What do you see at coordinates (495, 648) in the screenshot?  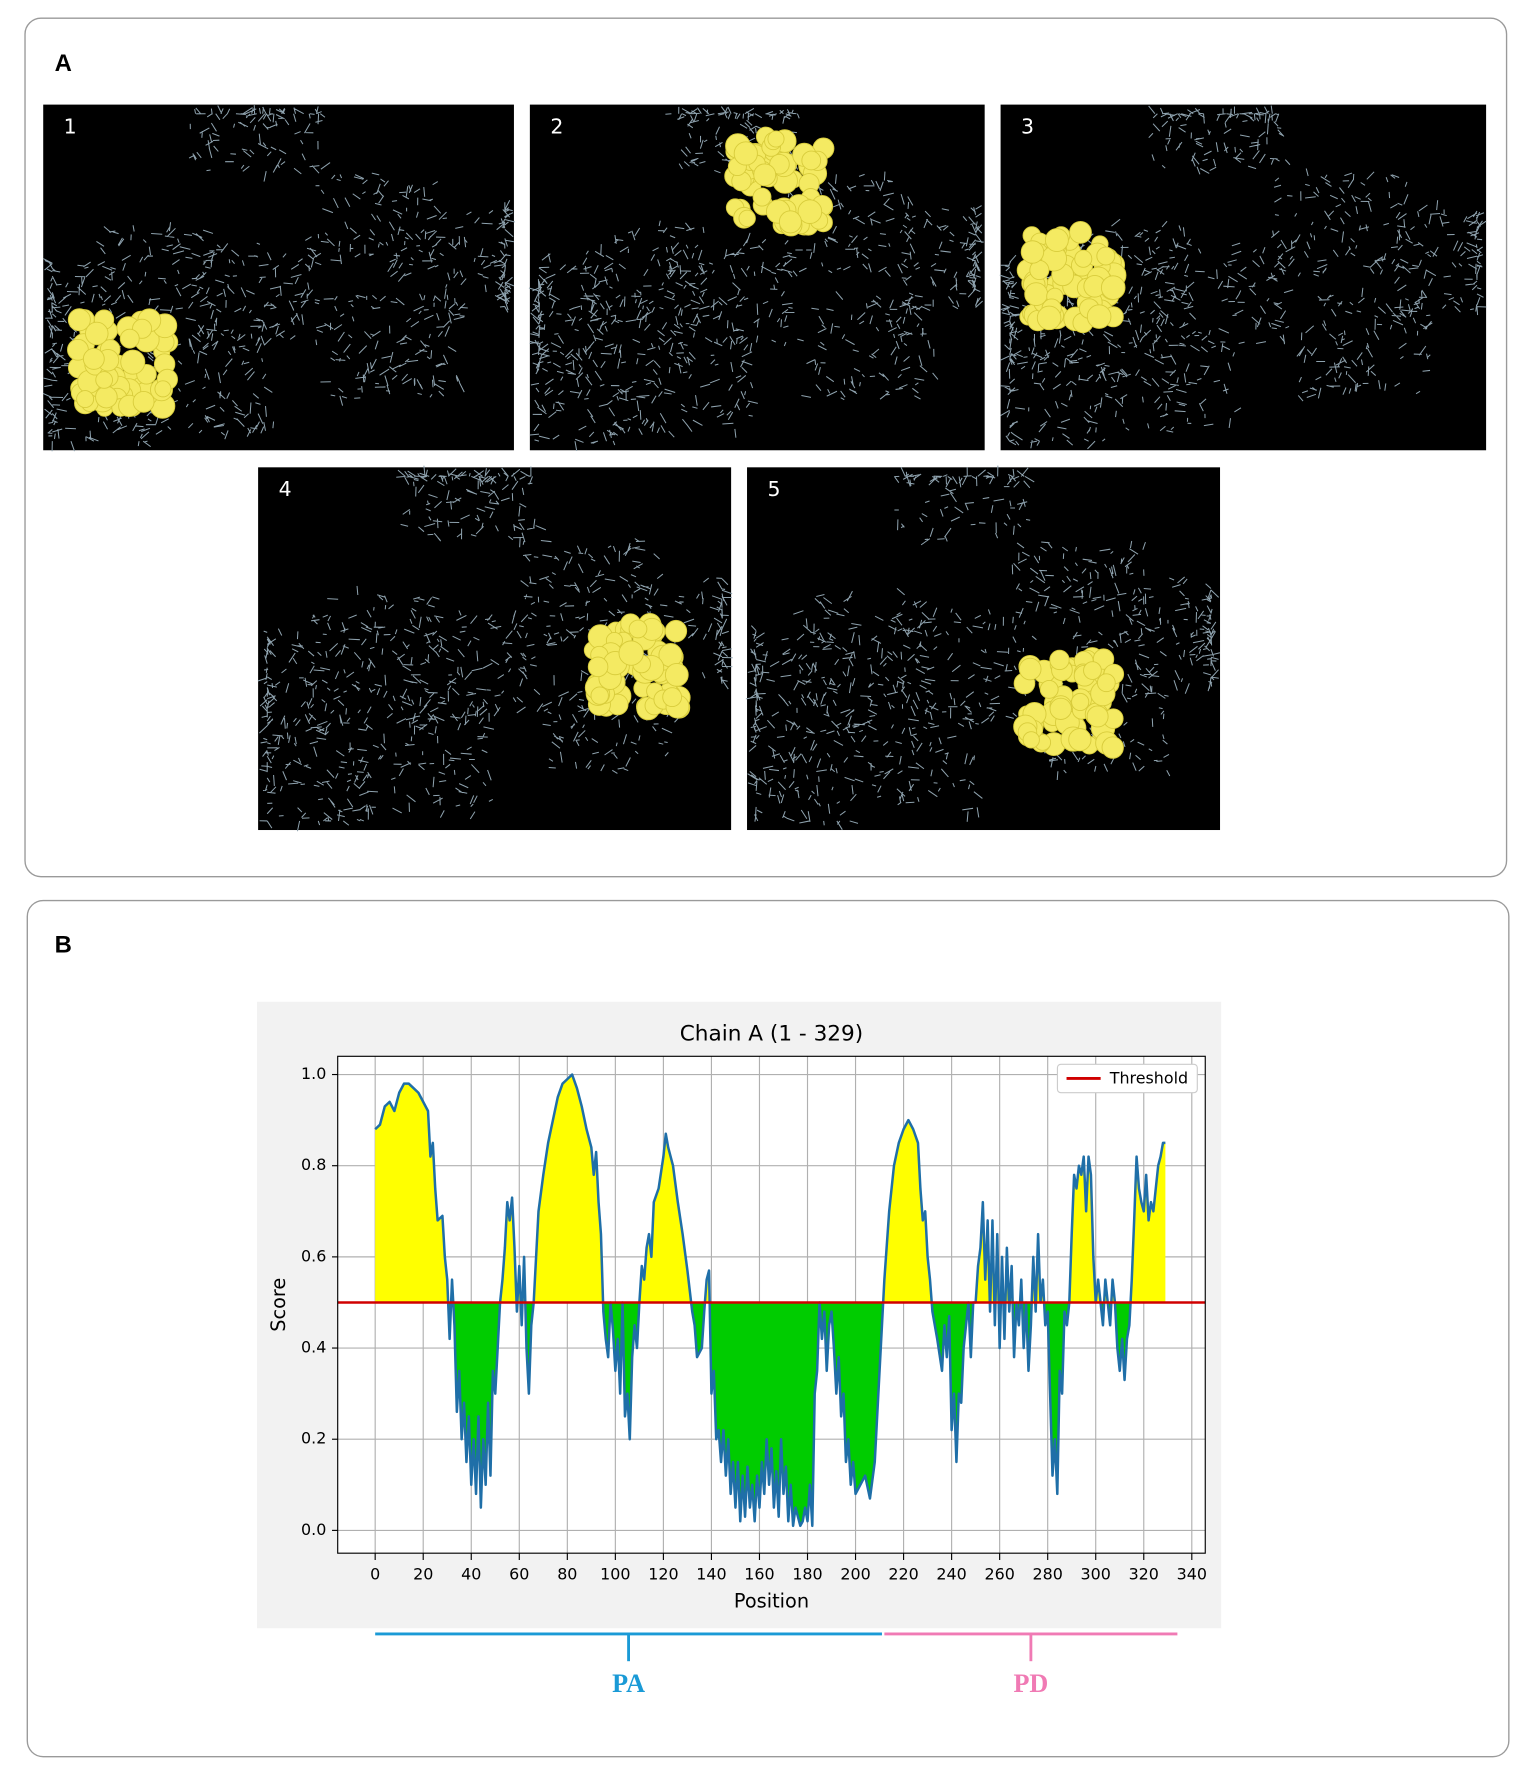 I see `structure-image: 4` at bounding box center [495, 648].